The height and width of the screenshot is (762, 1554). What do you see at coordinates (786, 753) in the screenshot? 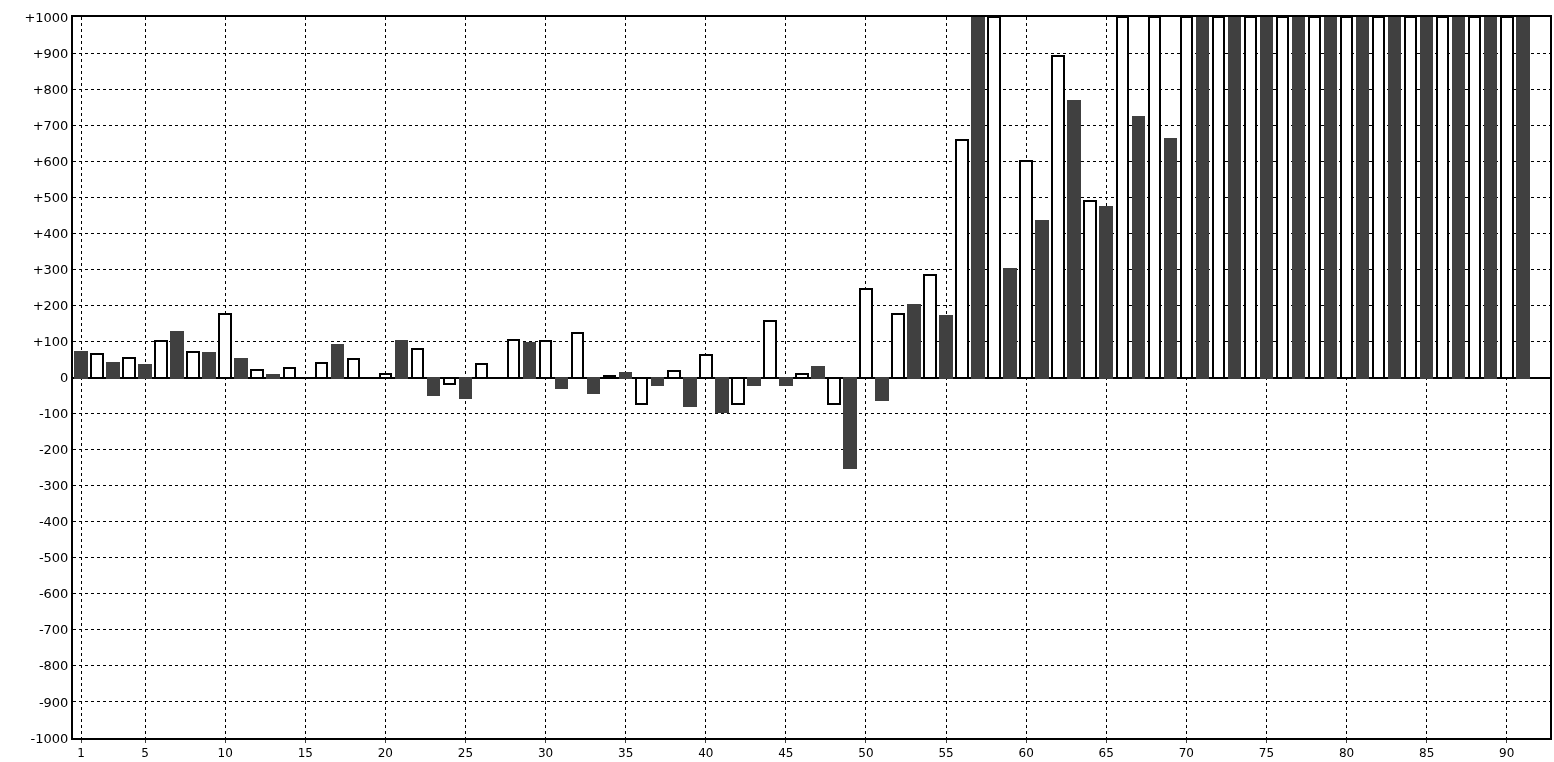
I see `x-tick-label: 45` at bounding box center [786, 753].